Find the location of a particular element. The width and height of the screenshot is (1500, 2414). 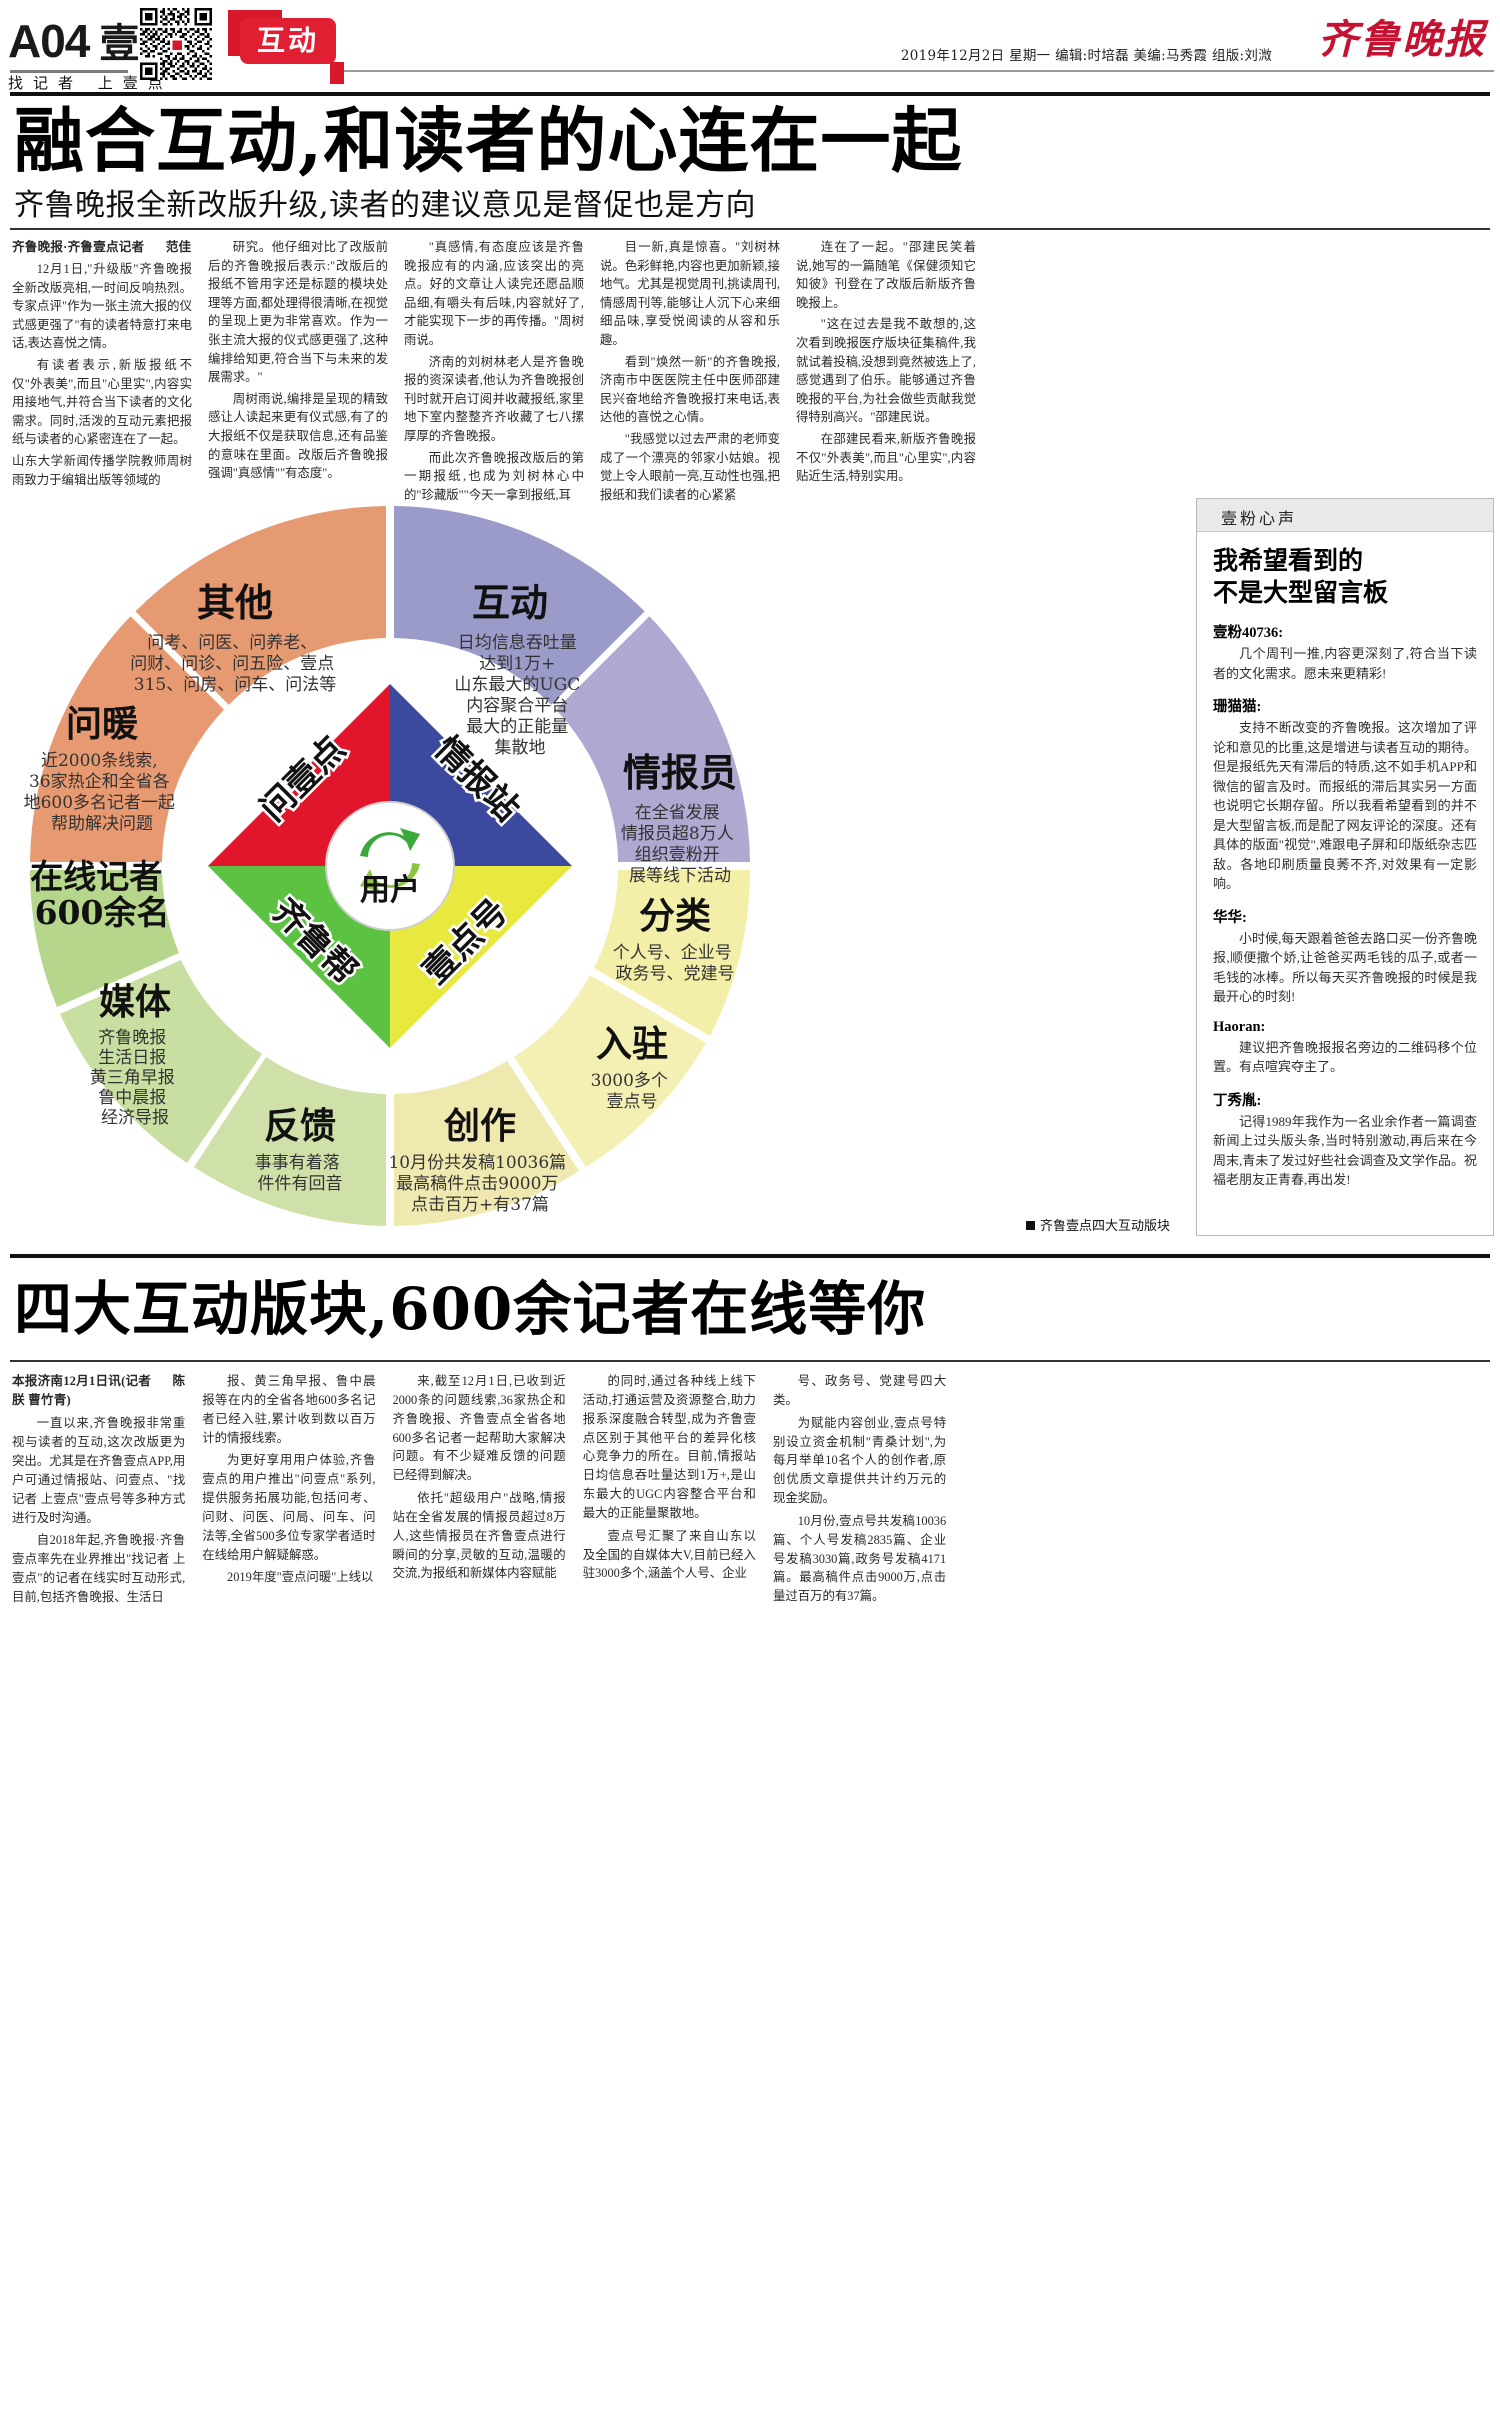

byline-source: 本报济南12月1日讯(记者 is located at coordinates (82, 1381).